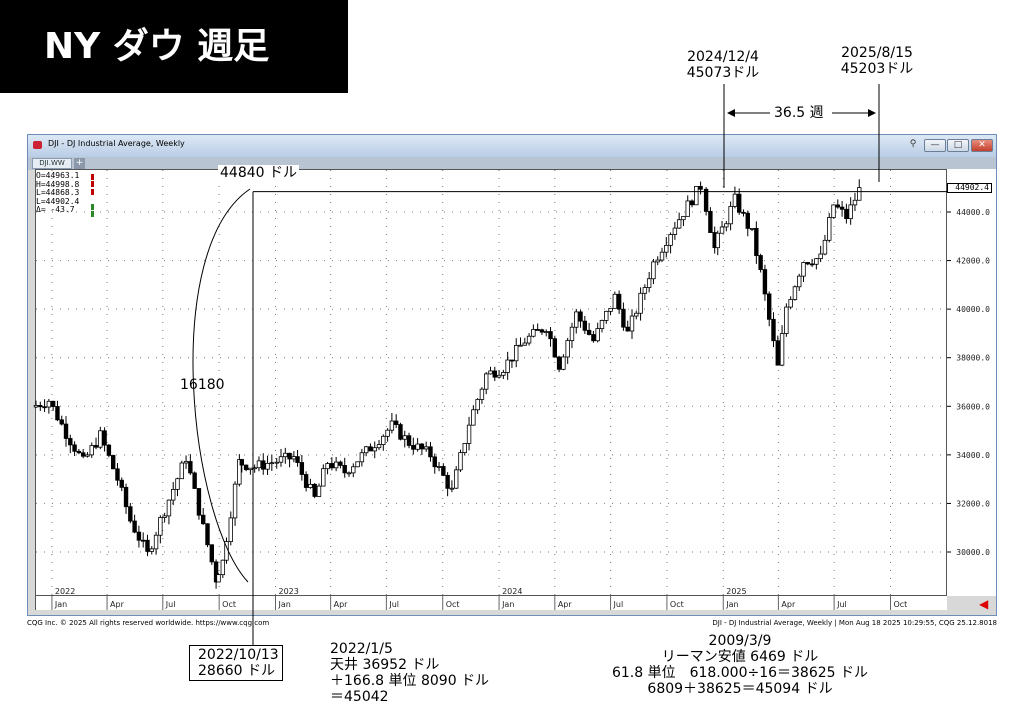 This screenshot has width=1024, height=724. I want to click on link-icon: ⚲, so click(913, 144).